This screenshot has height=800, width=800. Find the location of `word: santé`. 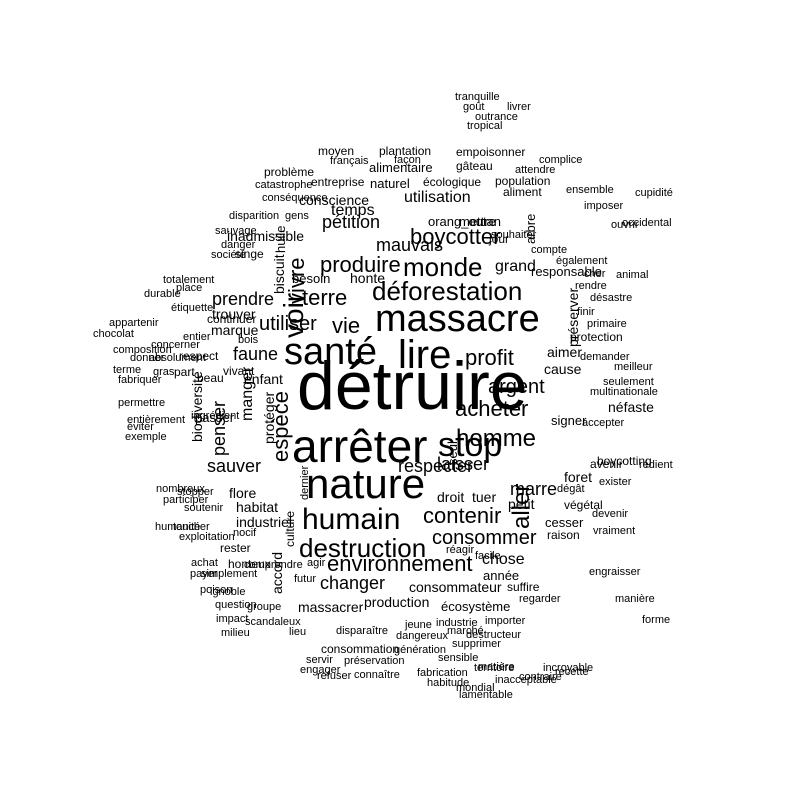

word: santé is located at coordinates (330, 352).